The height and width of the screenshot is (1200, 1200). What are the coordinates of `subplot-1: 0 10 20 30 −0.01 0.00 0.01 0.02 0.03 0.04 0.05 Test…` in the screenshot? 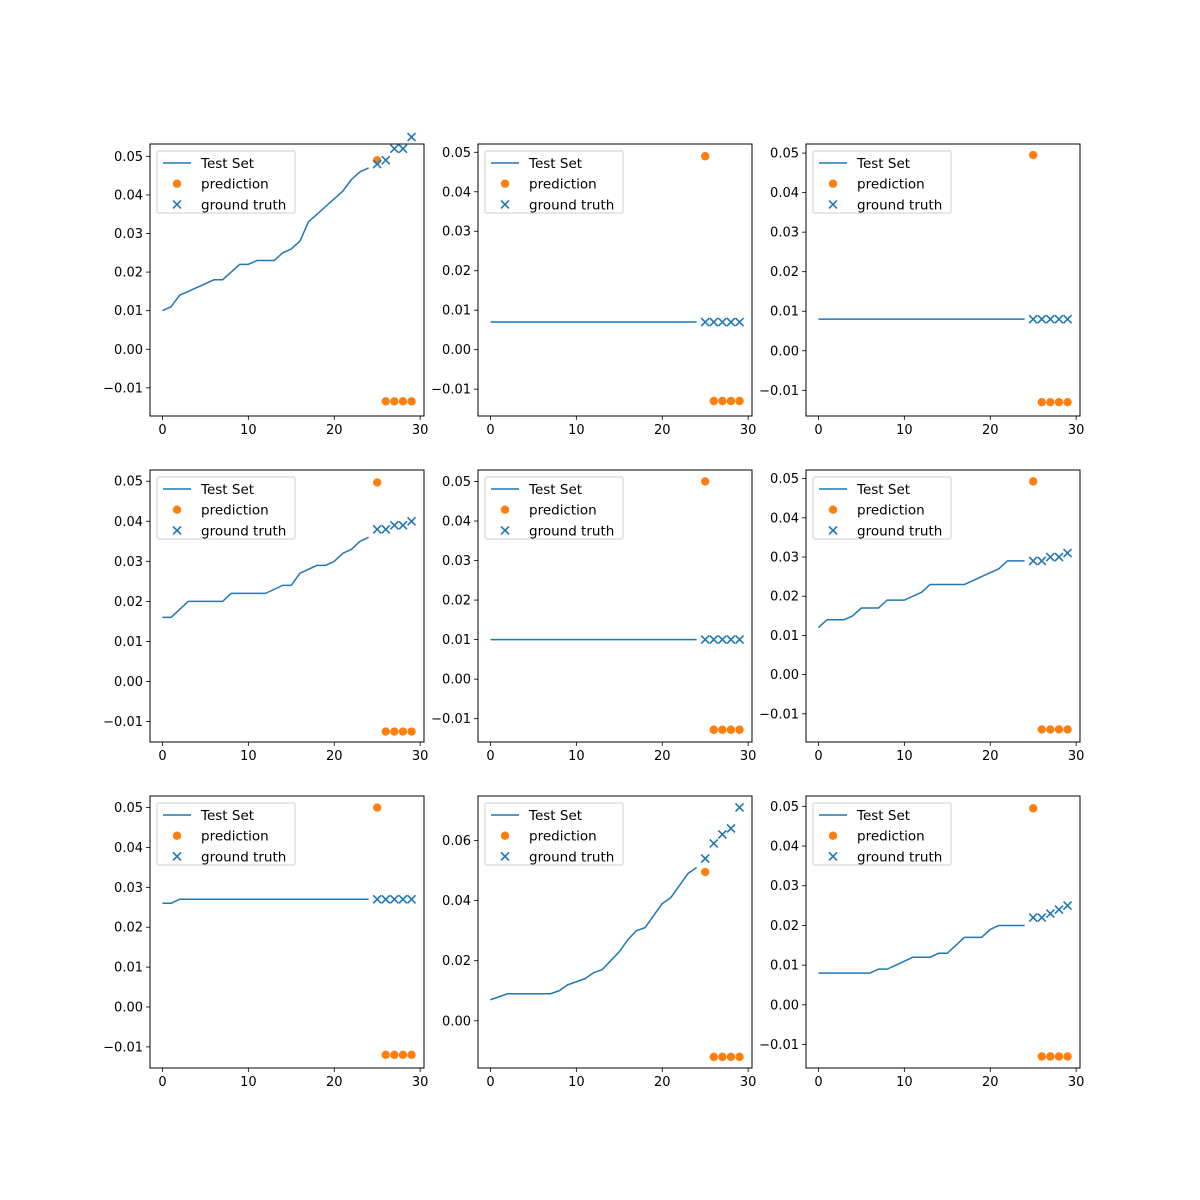 It's located at (265, 285).